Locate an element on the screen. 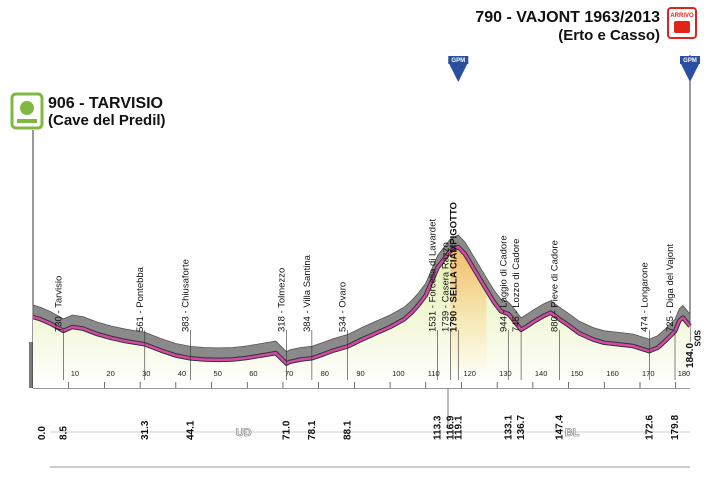 The image size is (712, 490). km-tick-label: 160 is located at coordinates (612, 373).